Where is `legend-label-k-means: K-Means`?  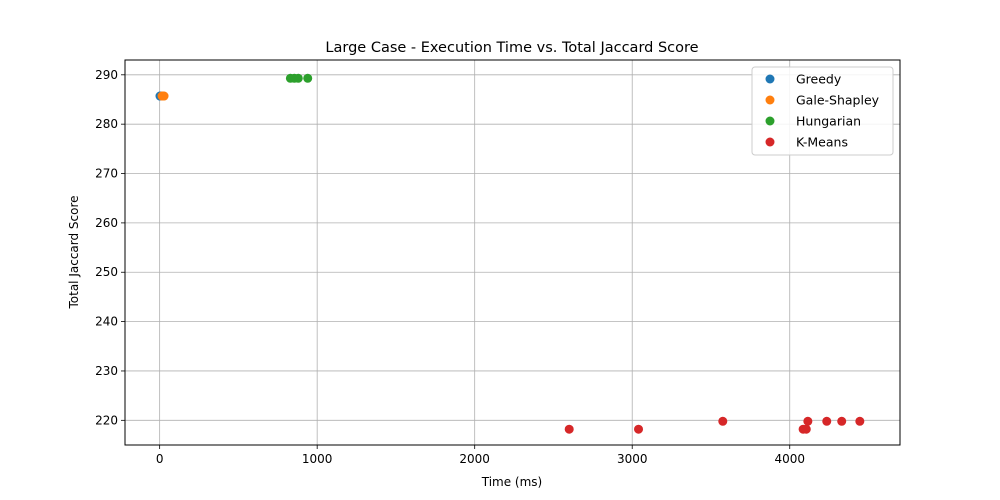
legend-label-k-means: K-Means is located at coordinates (822, 142).